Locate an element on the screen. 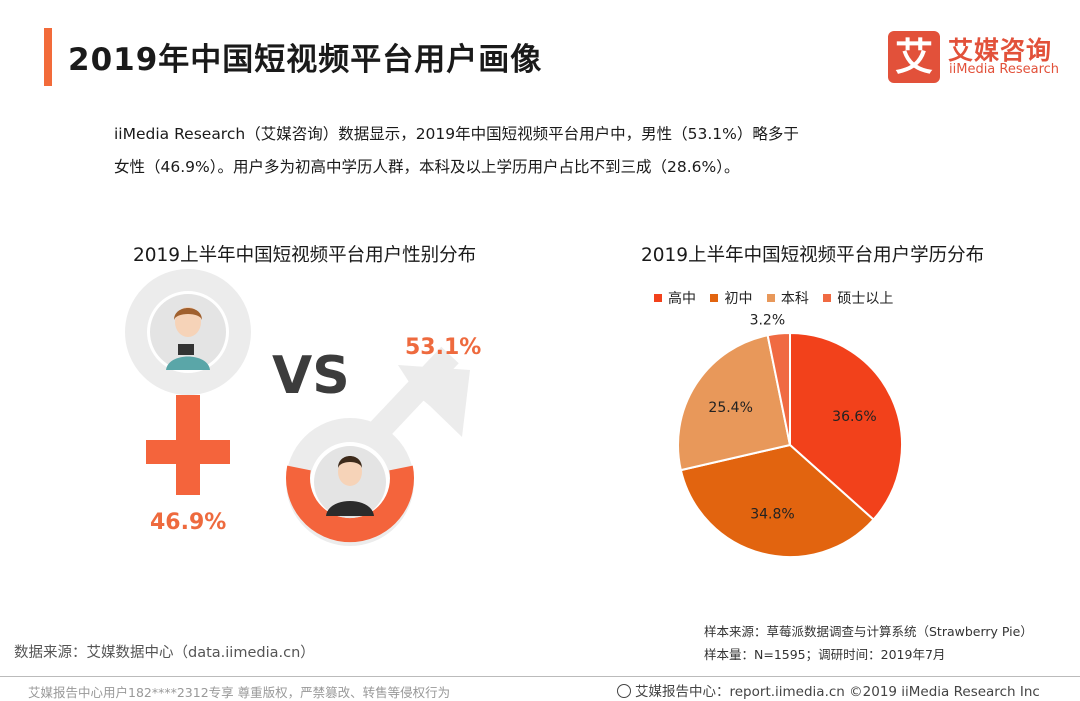 Image resolution: width=1080 pixels, height=701 pixels. page-title: 2019年中国短视频平台用户画像 is located at coordinates (305, 60).